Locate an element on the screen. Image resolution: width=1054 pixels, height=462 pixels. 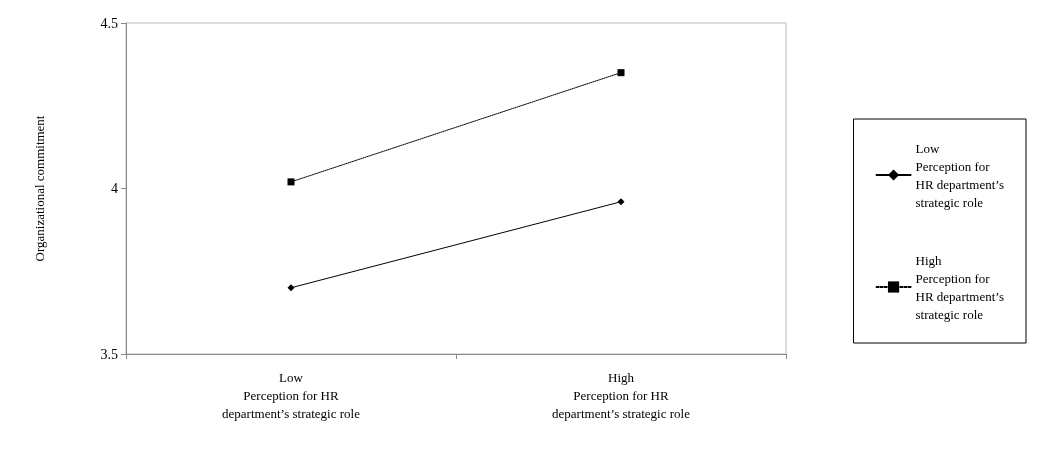
y-tick-label: 3.5 is located at coordinates (109, 354).